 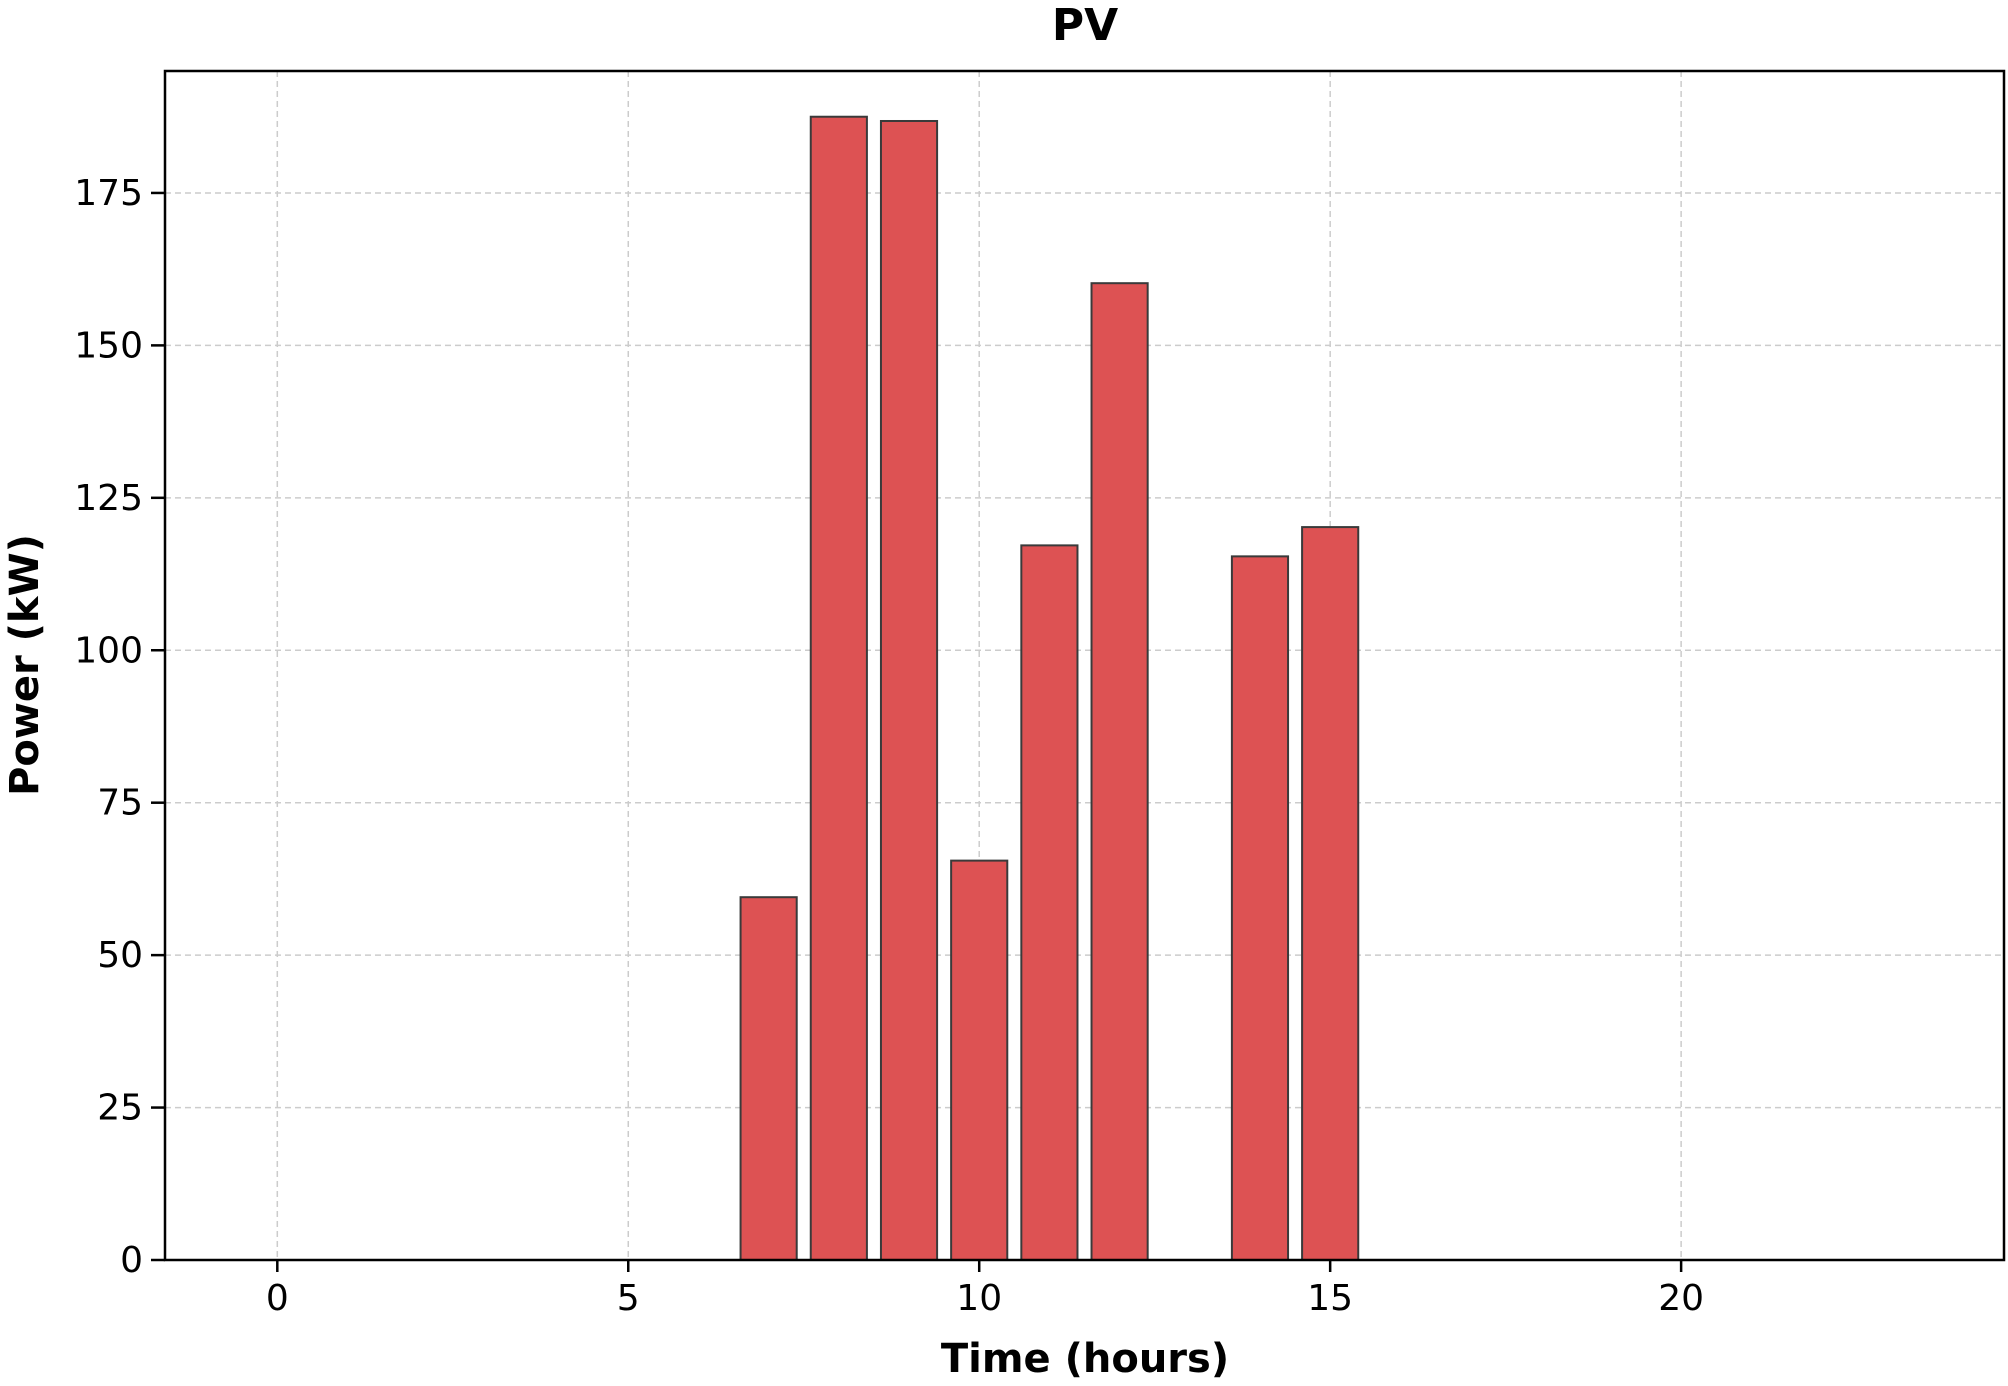 I want to click on x-tick-label: 5, so click(x=628, y=1298).